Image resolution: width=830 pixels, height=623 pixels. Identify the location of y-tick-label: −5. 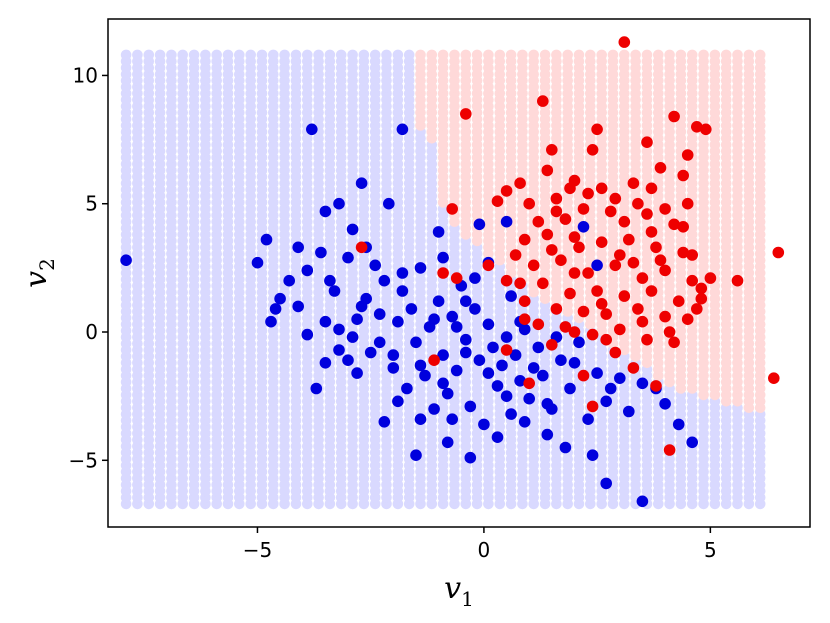
(83, 460).